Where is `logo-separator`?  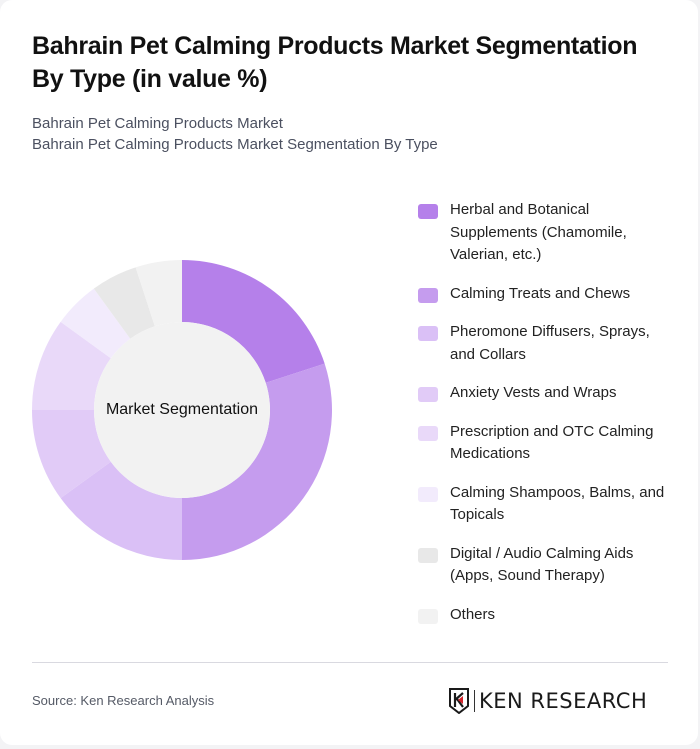 logo-separator is located at coordinates (474, 701).